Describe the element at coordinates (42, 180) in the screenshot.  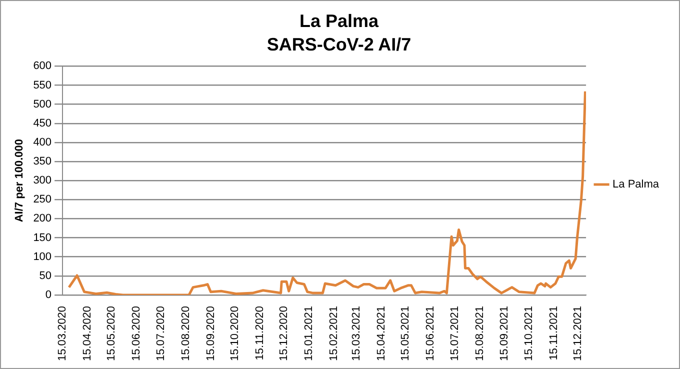
I see `y-tick-label: 300` at that location.